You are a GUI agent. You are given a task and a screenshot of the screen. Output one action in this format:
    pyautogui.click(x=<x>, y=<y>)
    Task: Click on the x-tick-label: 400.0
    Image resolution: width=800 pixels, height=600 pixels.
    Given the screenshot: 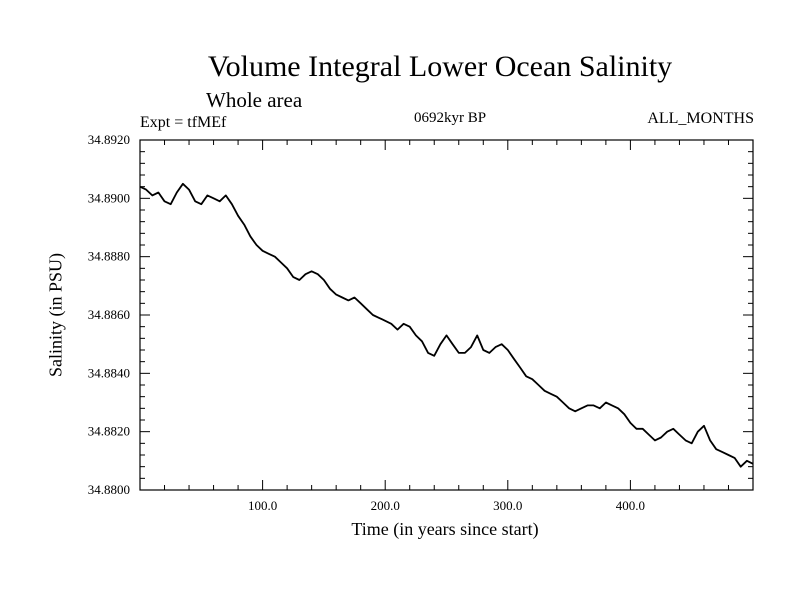 What is the action you would take?
    pyautogui.click(x=630, y=505)
    